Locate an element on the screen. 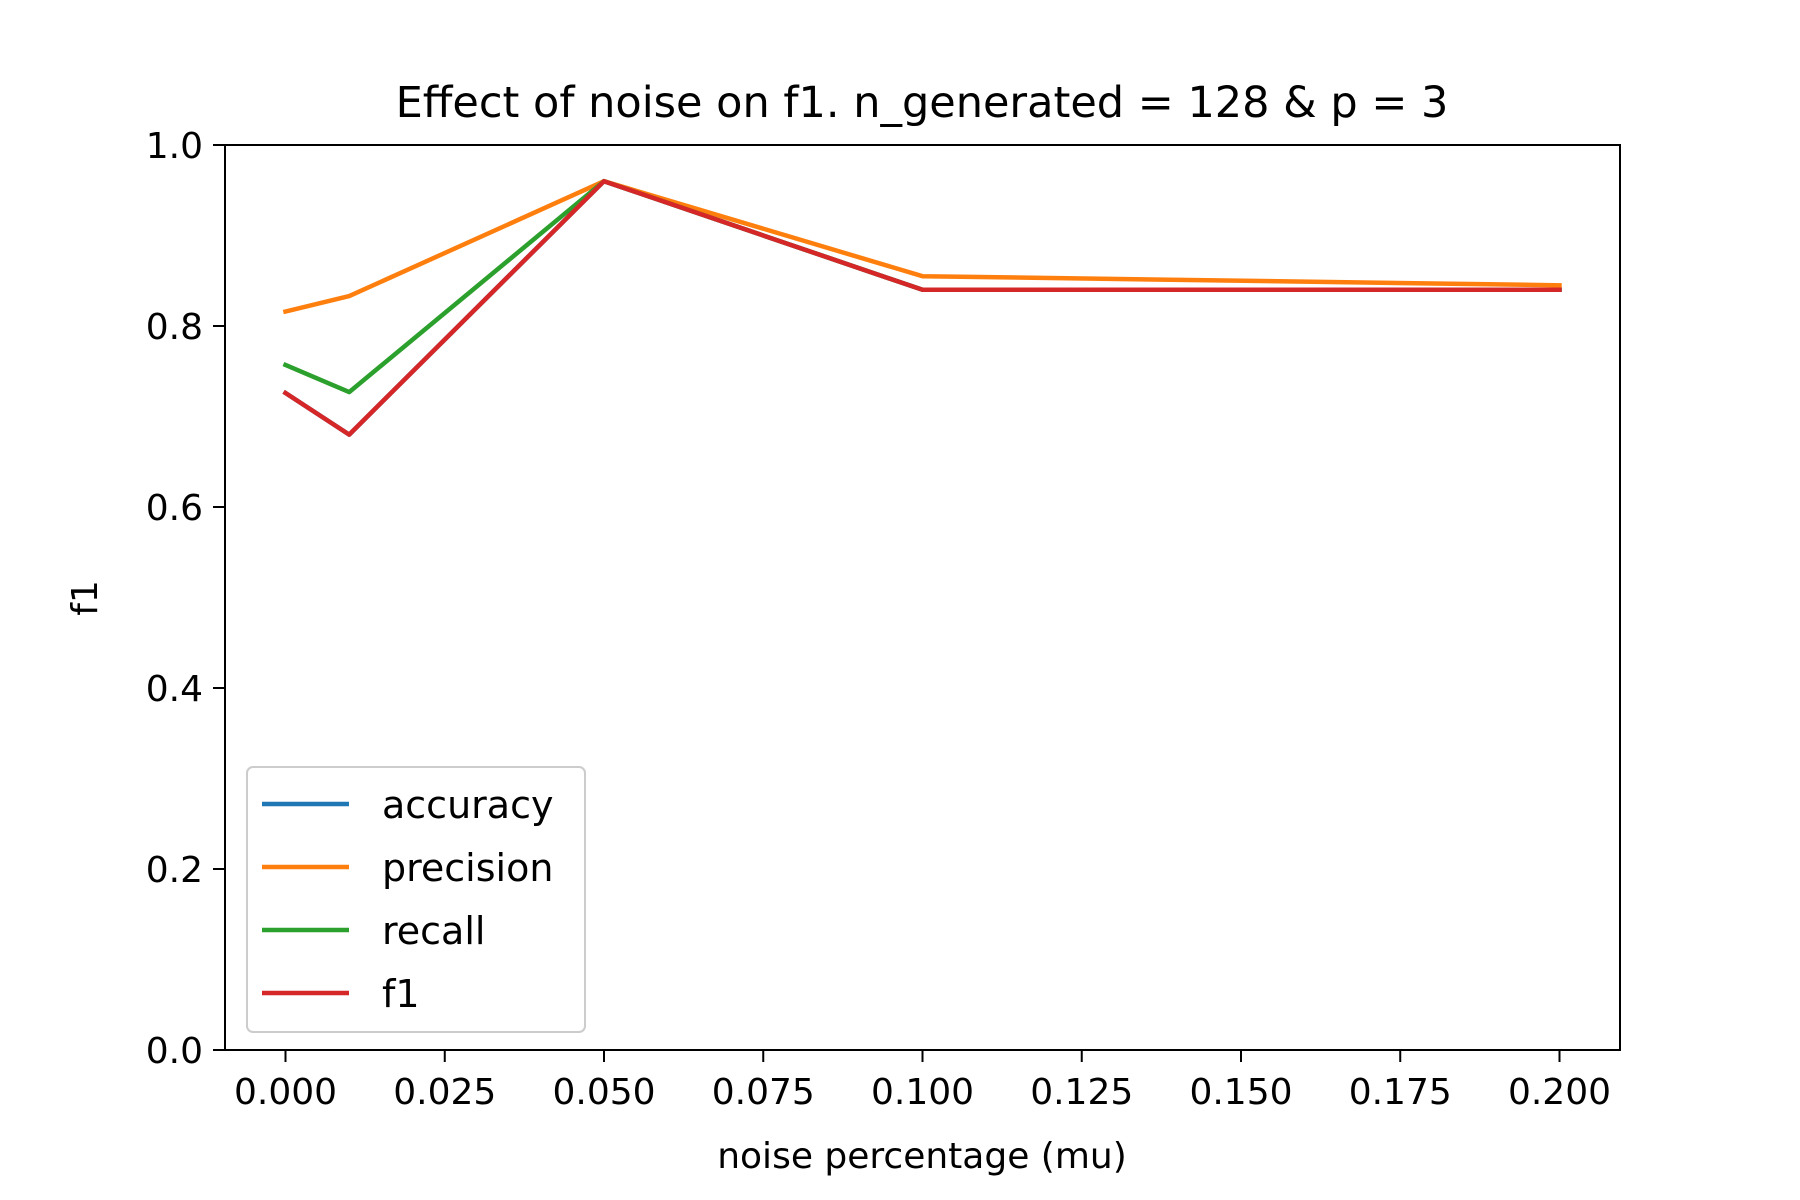 The height and width of the screenshot is (1200, 1800). legend-label-accuracy: accuracy is located at coordinates (467, 805).